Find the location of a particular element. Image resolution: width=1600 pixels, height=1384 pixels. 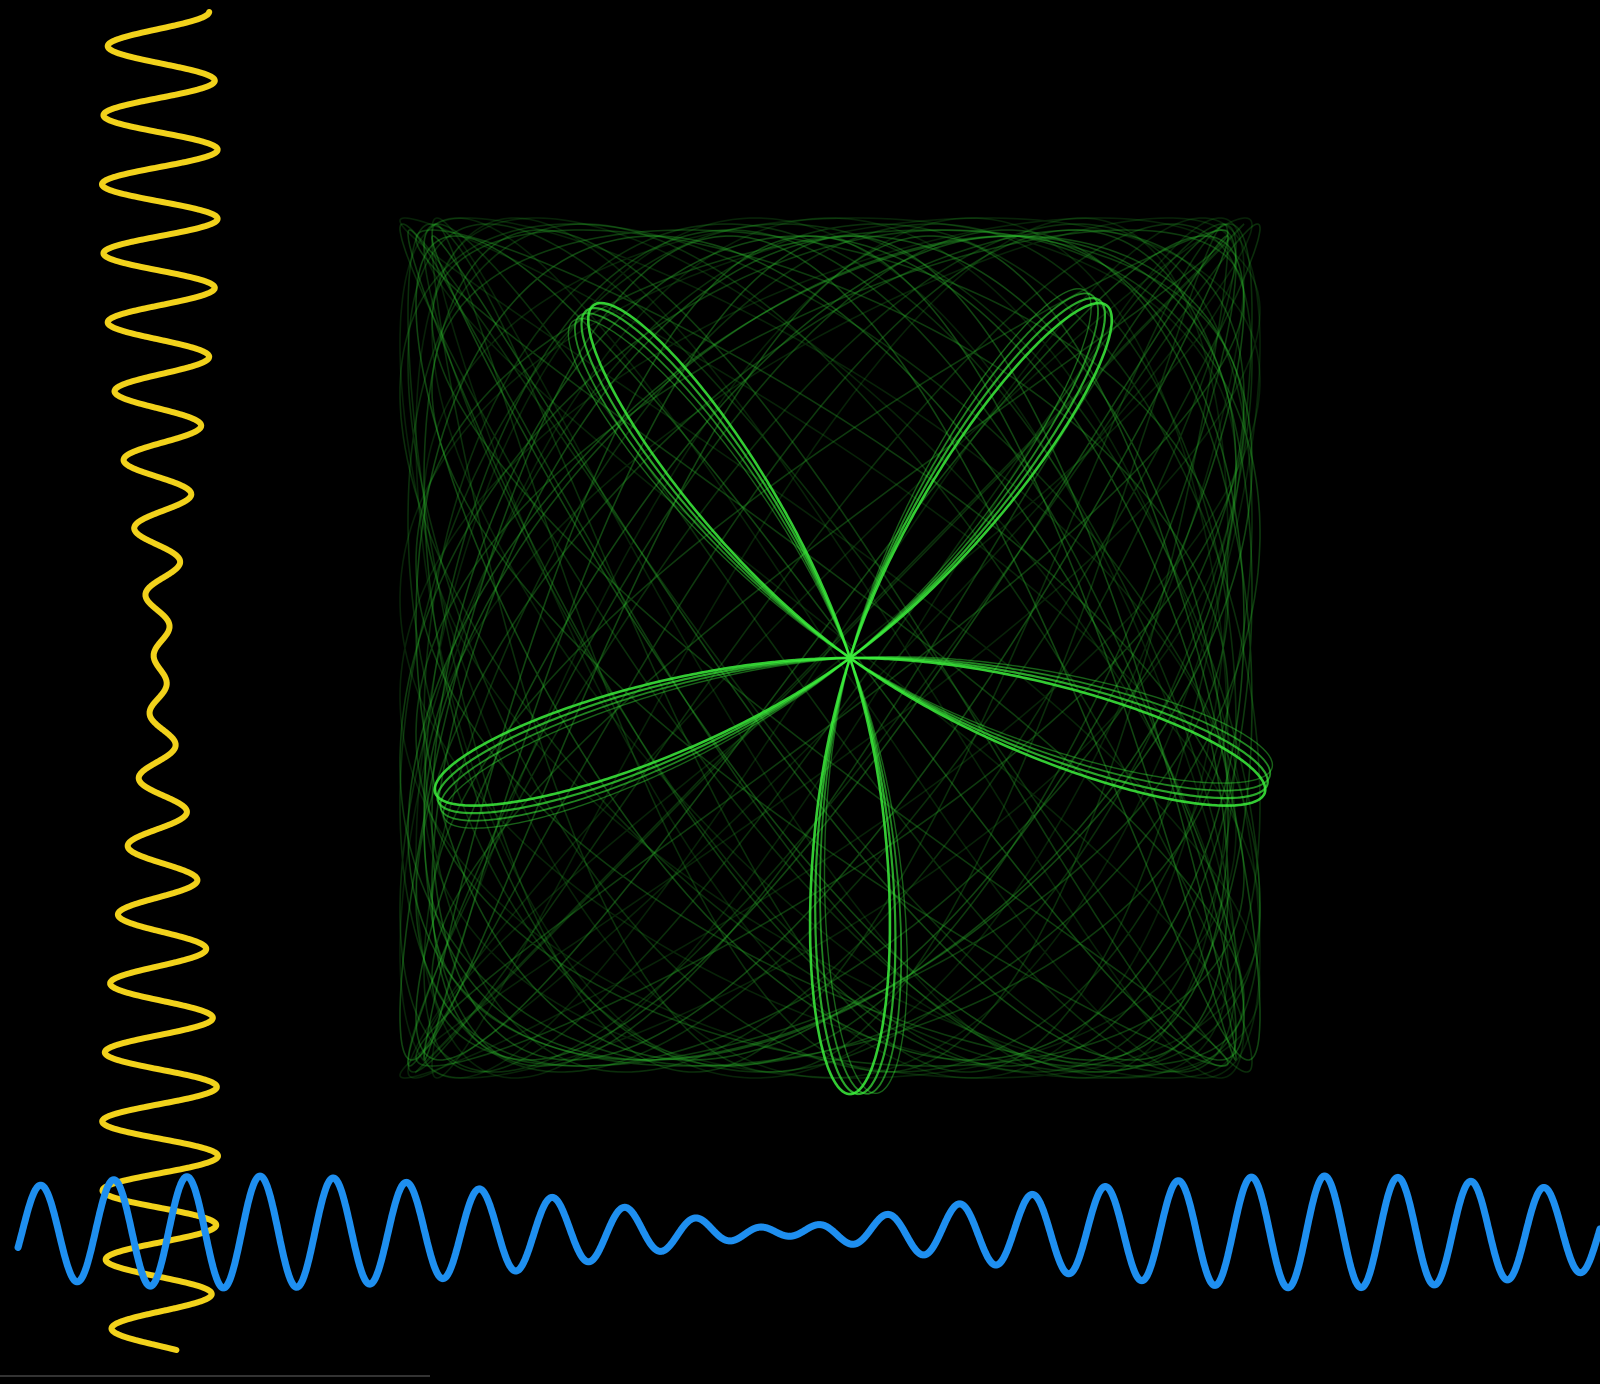

horizontal-wave is located at coordinates (807, 1232).